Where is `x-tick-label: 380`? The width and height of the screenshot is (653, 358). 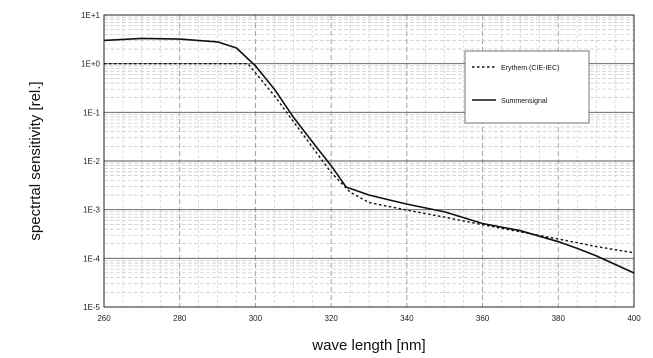
x-tick-label: 380 is located at coordinates (559, 318).